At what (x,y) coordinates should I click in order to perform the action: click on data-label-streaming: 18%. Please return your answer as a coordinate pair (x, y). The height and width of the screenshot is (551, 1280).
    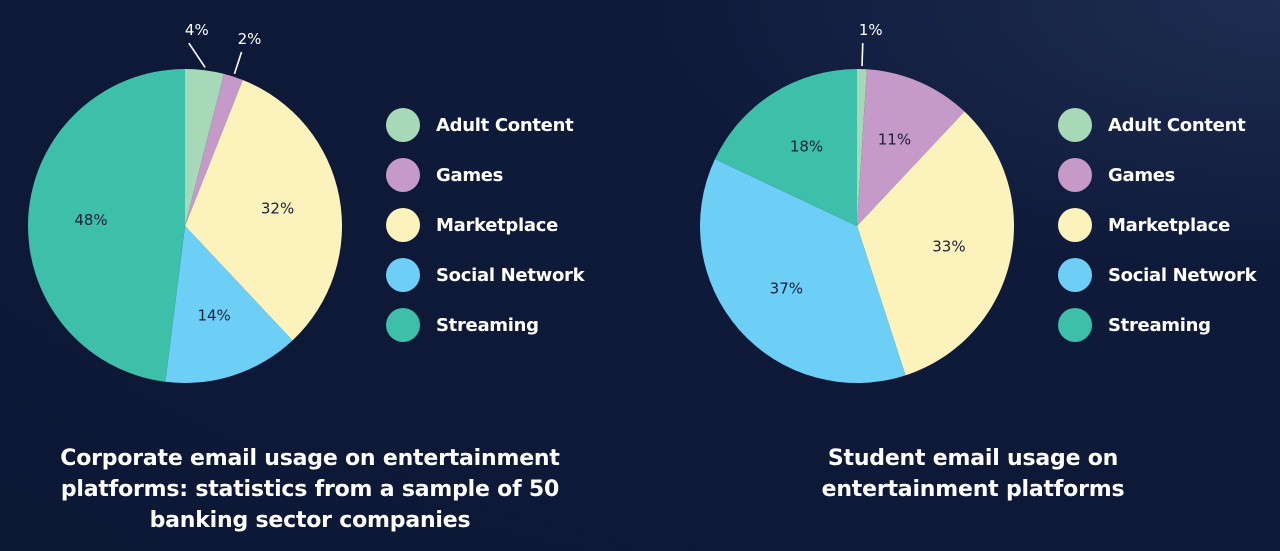
    Looking at the image, I should click on (806, 146).